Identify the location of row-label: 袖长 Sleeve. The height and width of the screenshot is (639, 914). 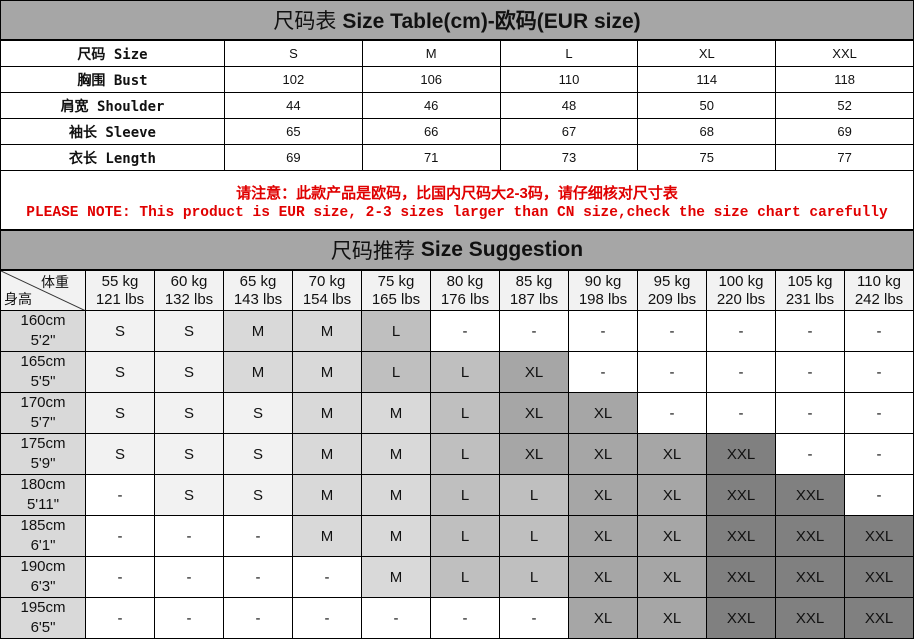
(112, 131).